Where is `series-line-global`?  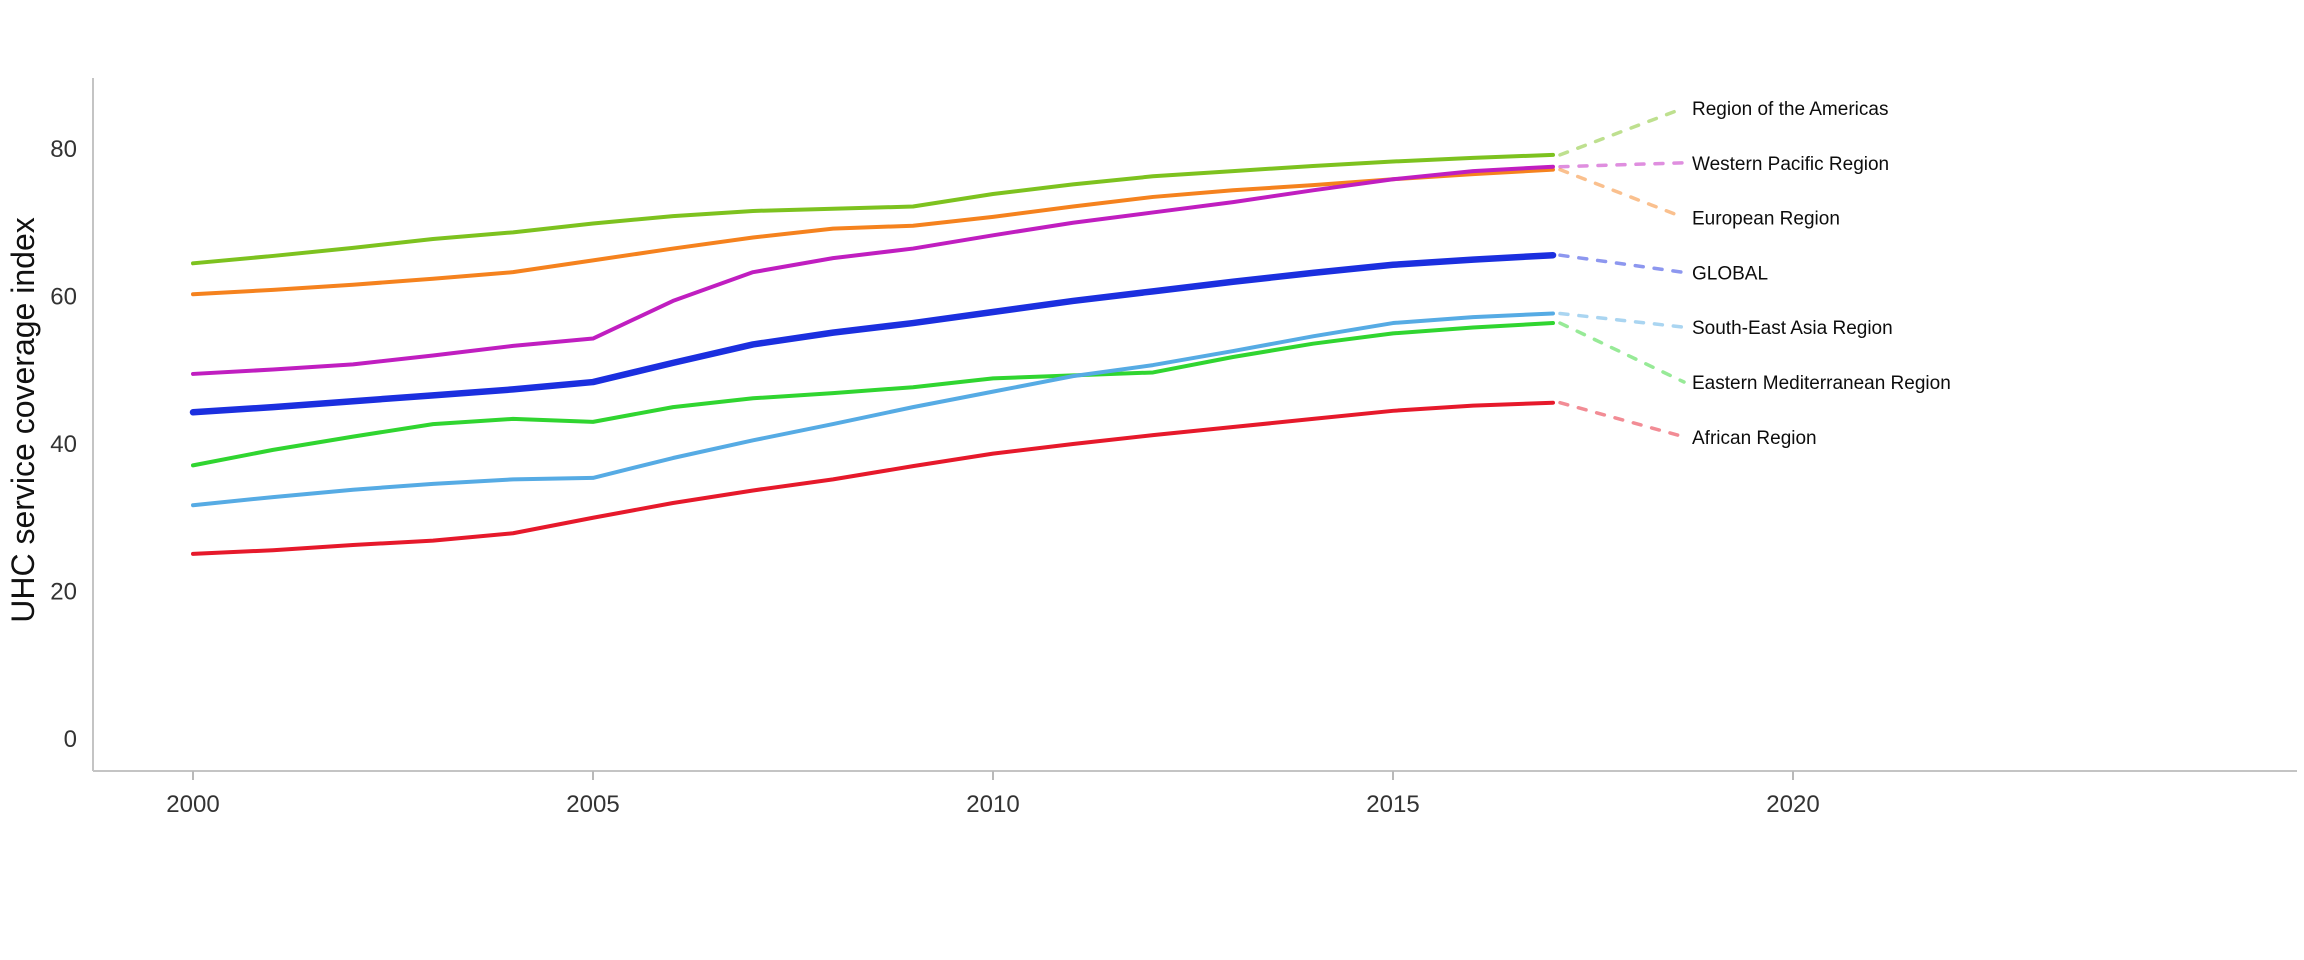
series-line-global is located at coordinates (873, 333).